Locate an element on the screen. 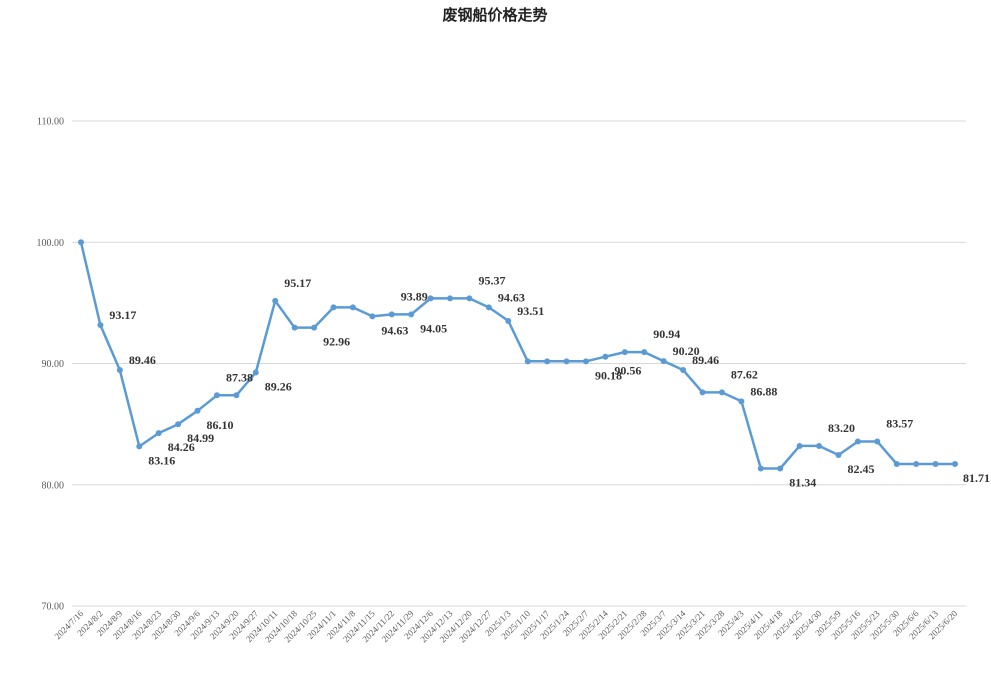 The image size is (991, 674). data-label: 93.51 is located at coordinates (530, 311).